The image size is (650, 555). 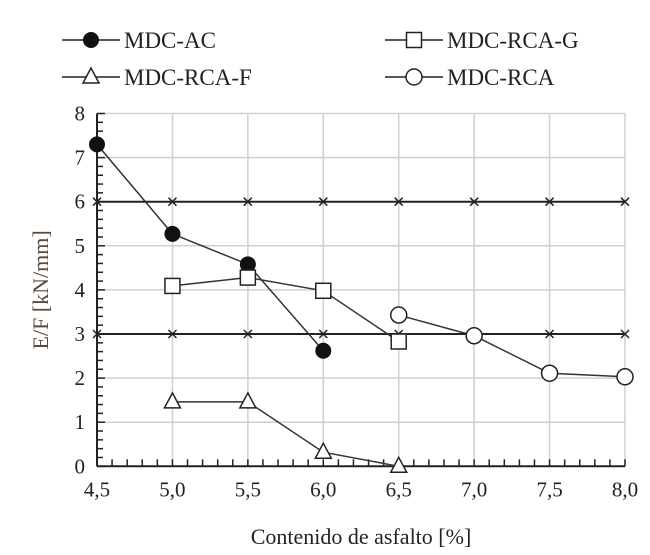 I want to click on series-line-mdc-rca-g, so click(x=286, y=309).